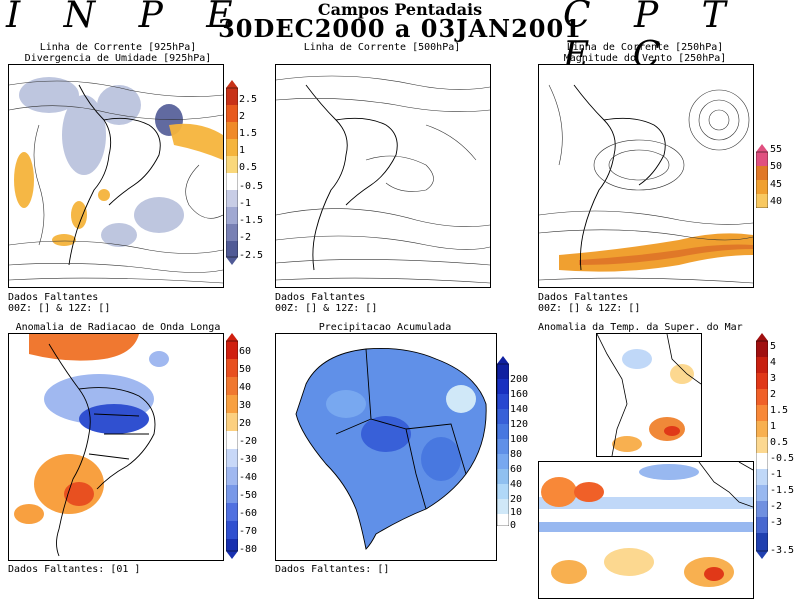 The image size is (800, 600). I want to click on cb3-tick: -70, so click(248, 531).